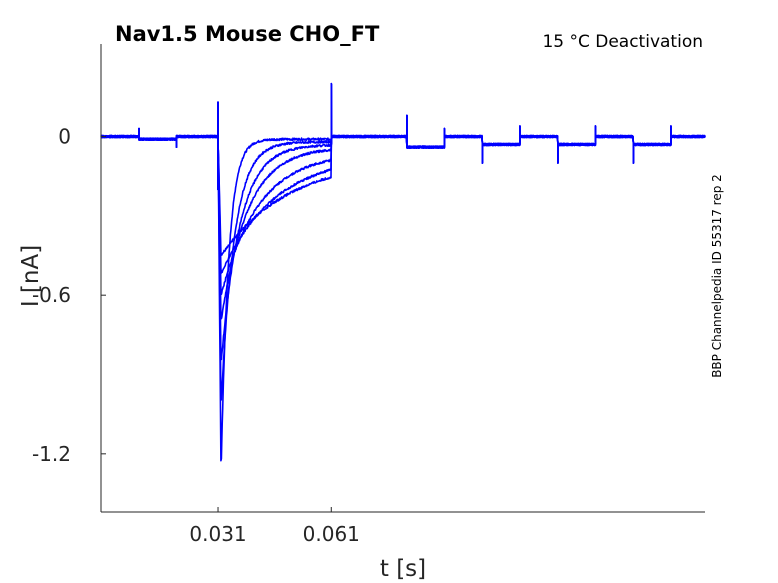 The height and width of the screenshot is (583, 778). Describe the element at coordinates (622, 42) in the screenshot. I see `chart-subtitle: 15 °C Deactivation` at that location.